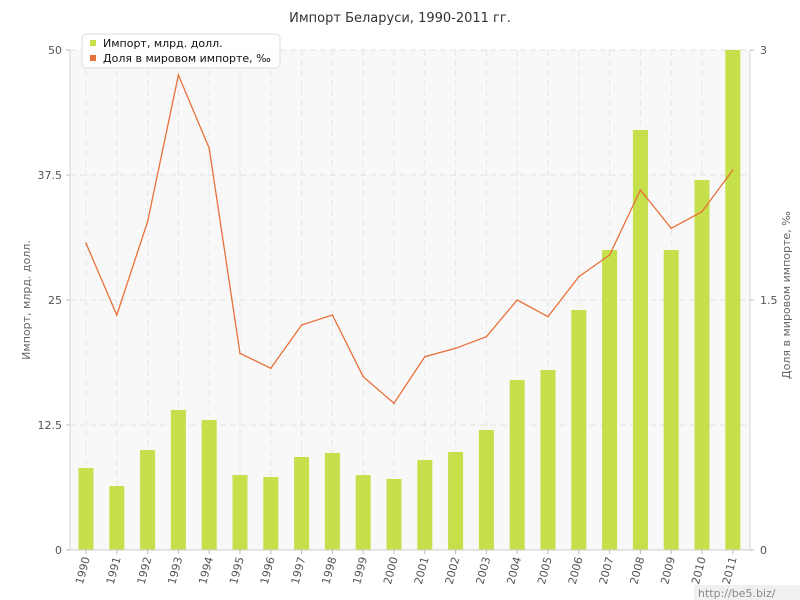 Image resolution: width=800 pixels, height=600 pixels. I want to click on x-tick-label: 2003, so click(483, 570).